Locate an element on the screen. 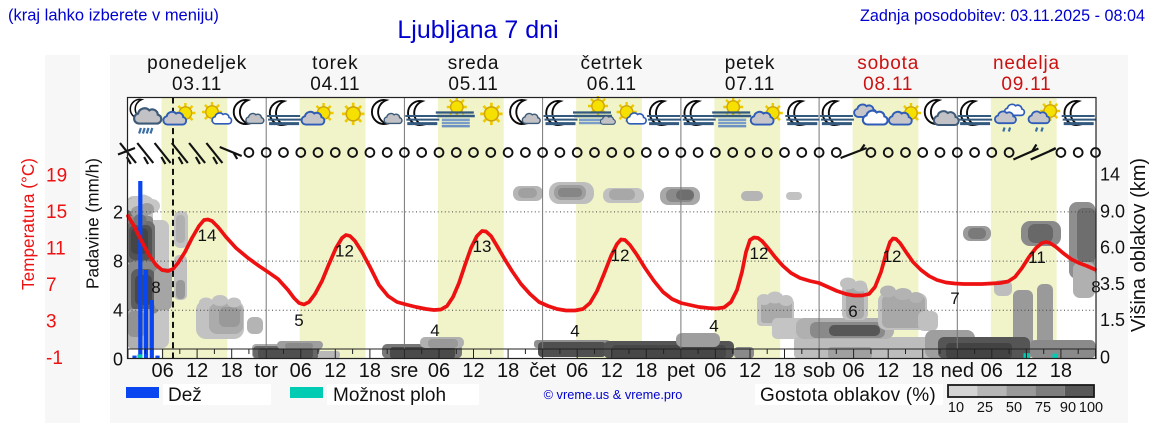  svg-text: Padavine (mm/h) is located at coordinates (93, 223).